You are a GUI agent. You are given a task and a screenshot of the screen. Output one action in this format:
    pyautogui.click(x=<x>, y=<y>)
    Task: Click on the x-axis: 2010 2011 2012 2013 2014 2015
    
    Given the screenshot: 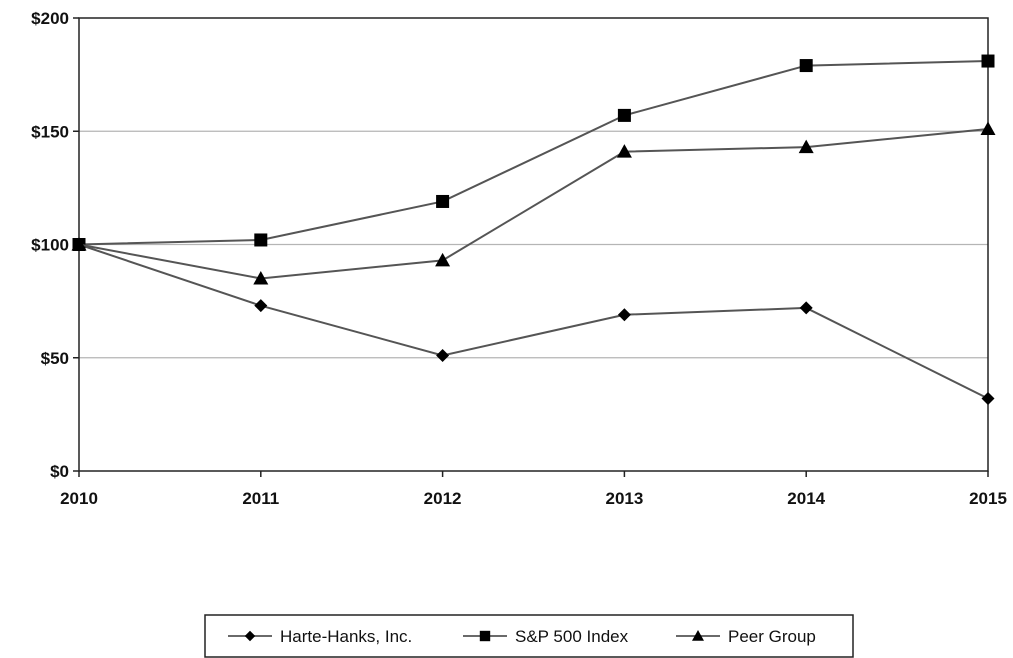 What is the action you would take?
    pyautogui.click(x=533, y=489)
    